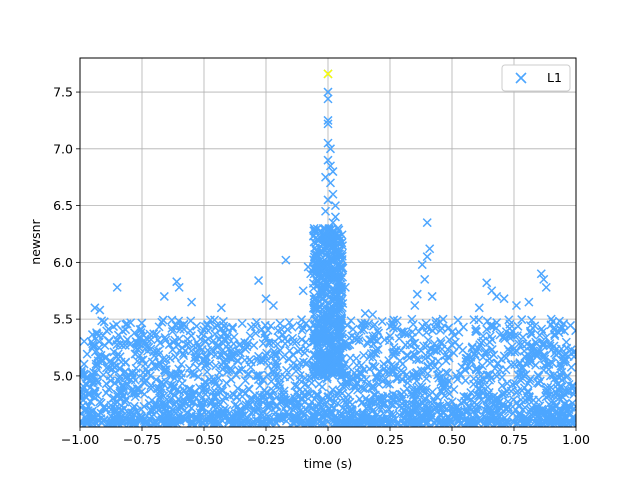 This screenshot has height=480, width=640. What do you see at coordinates (80, 439) in the screenshot?
I see `x-tick-label: −1.00` at bounding box center [80, 439].